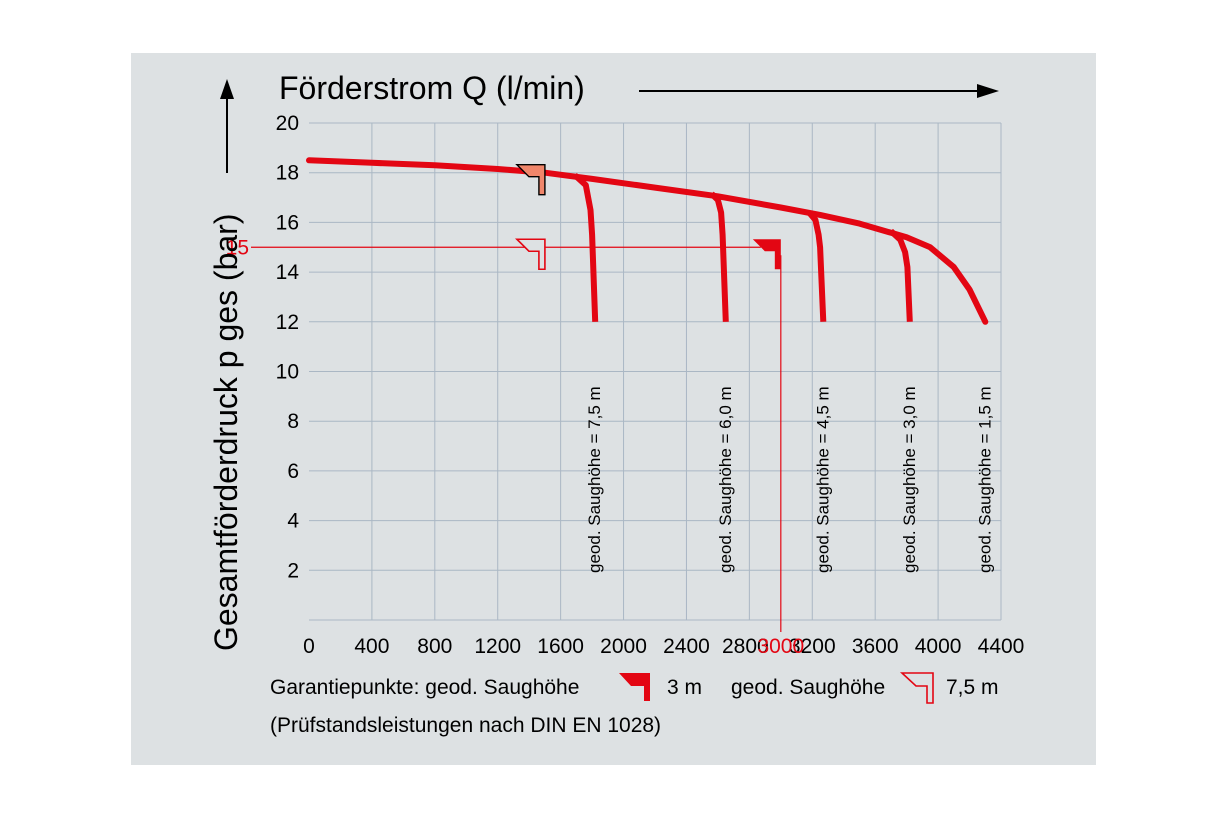  I want to click on y-tick-label: 14, so click(288, 272).